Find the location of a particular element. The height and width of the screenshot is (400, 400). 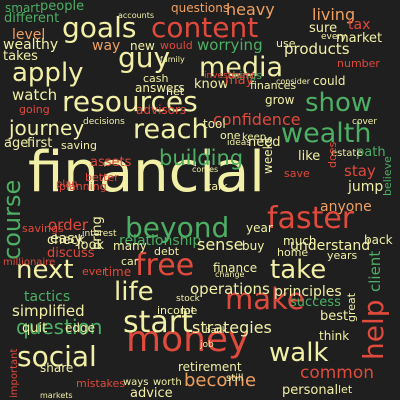

word-stay: stay is located at coordinates (360, 171).